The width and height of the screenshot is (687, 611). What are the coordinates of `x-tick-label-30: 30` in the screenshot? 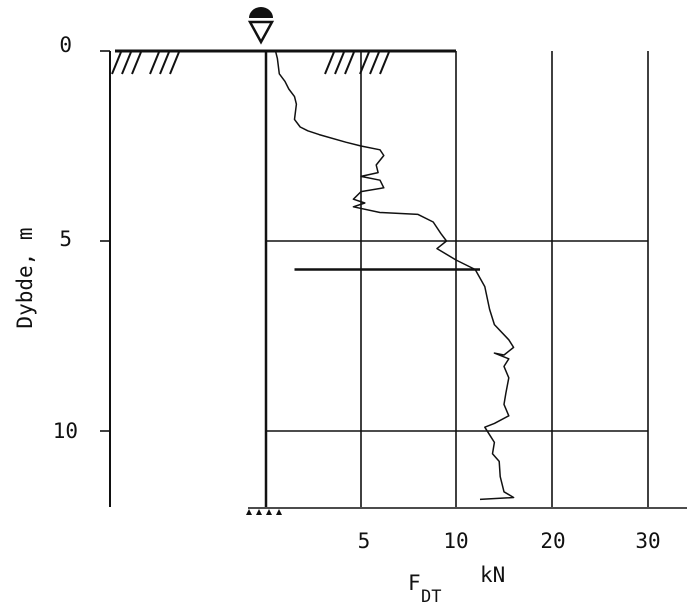 It's located at (647, 541).